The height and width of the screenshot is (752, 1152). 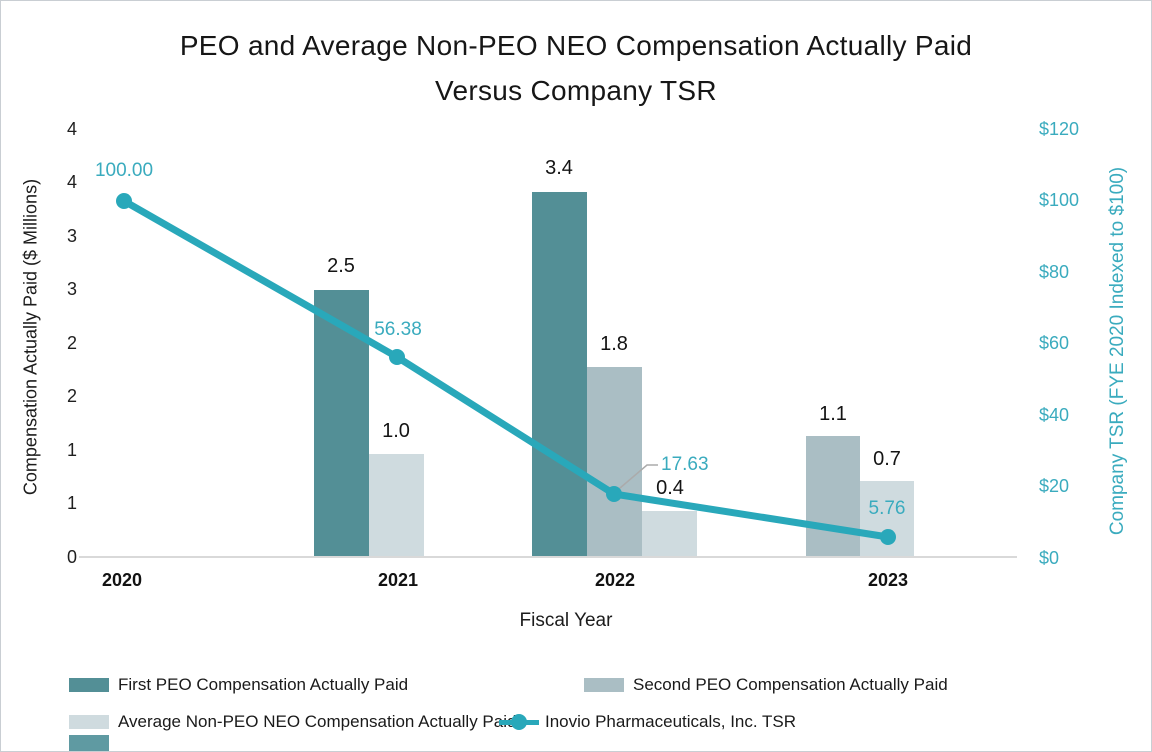 What do you see at coordinates (89, 743) in the screenshot?
I see `legend-swatch-partial` at bounding box center [89, 743].